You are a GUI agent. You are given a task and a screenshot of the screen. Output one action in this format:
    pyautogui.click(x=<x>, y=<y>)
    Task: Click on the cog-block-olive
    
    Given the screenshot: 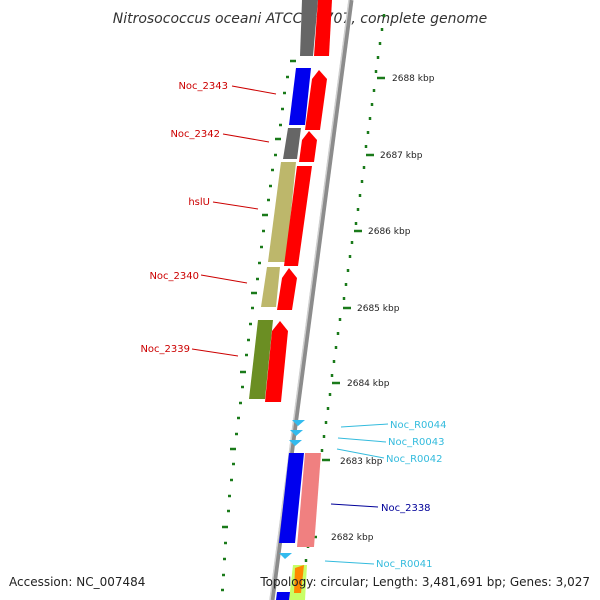 What is the action you would take?
    pyautogui.click(x=261, y=359)
    